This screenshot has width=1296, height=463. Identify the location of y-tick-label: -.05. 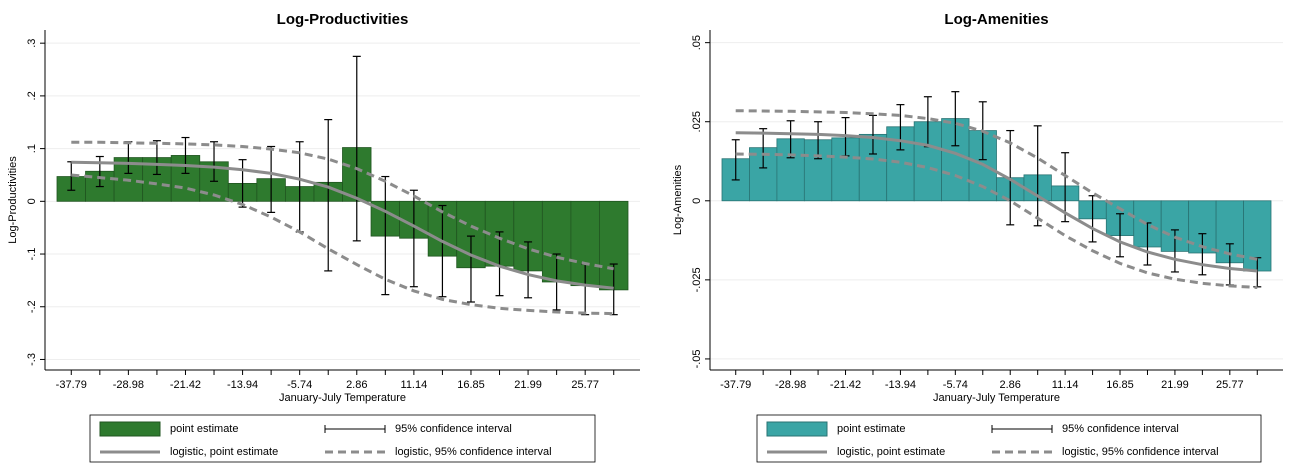
(697, 358).